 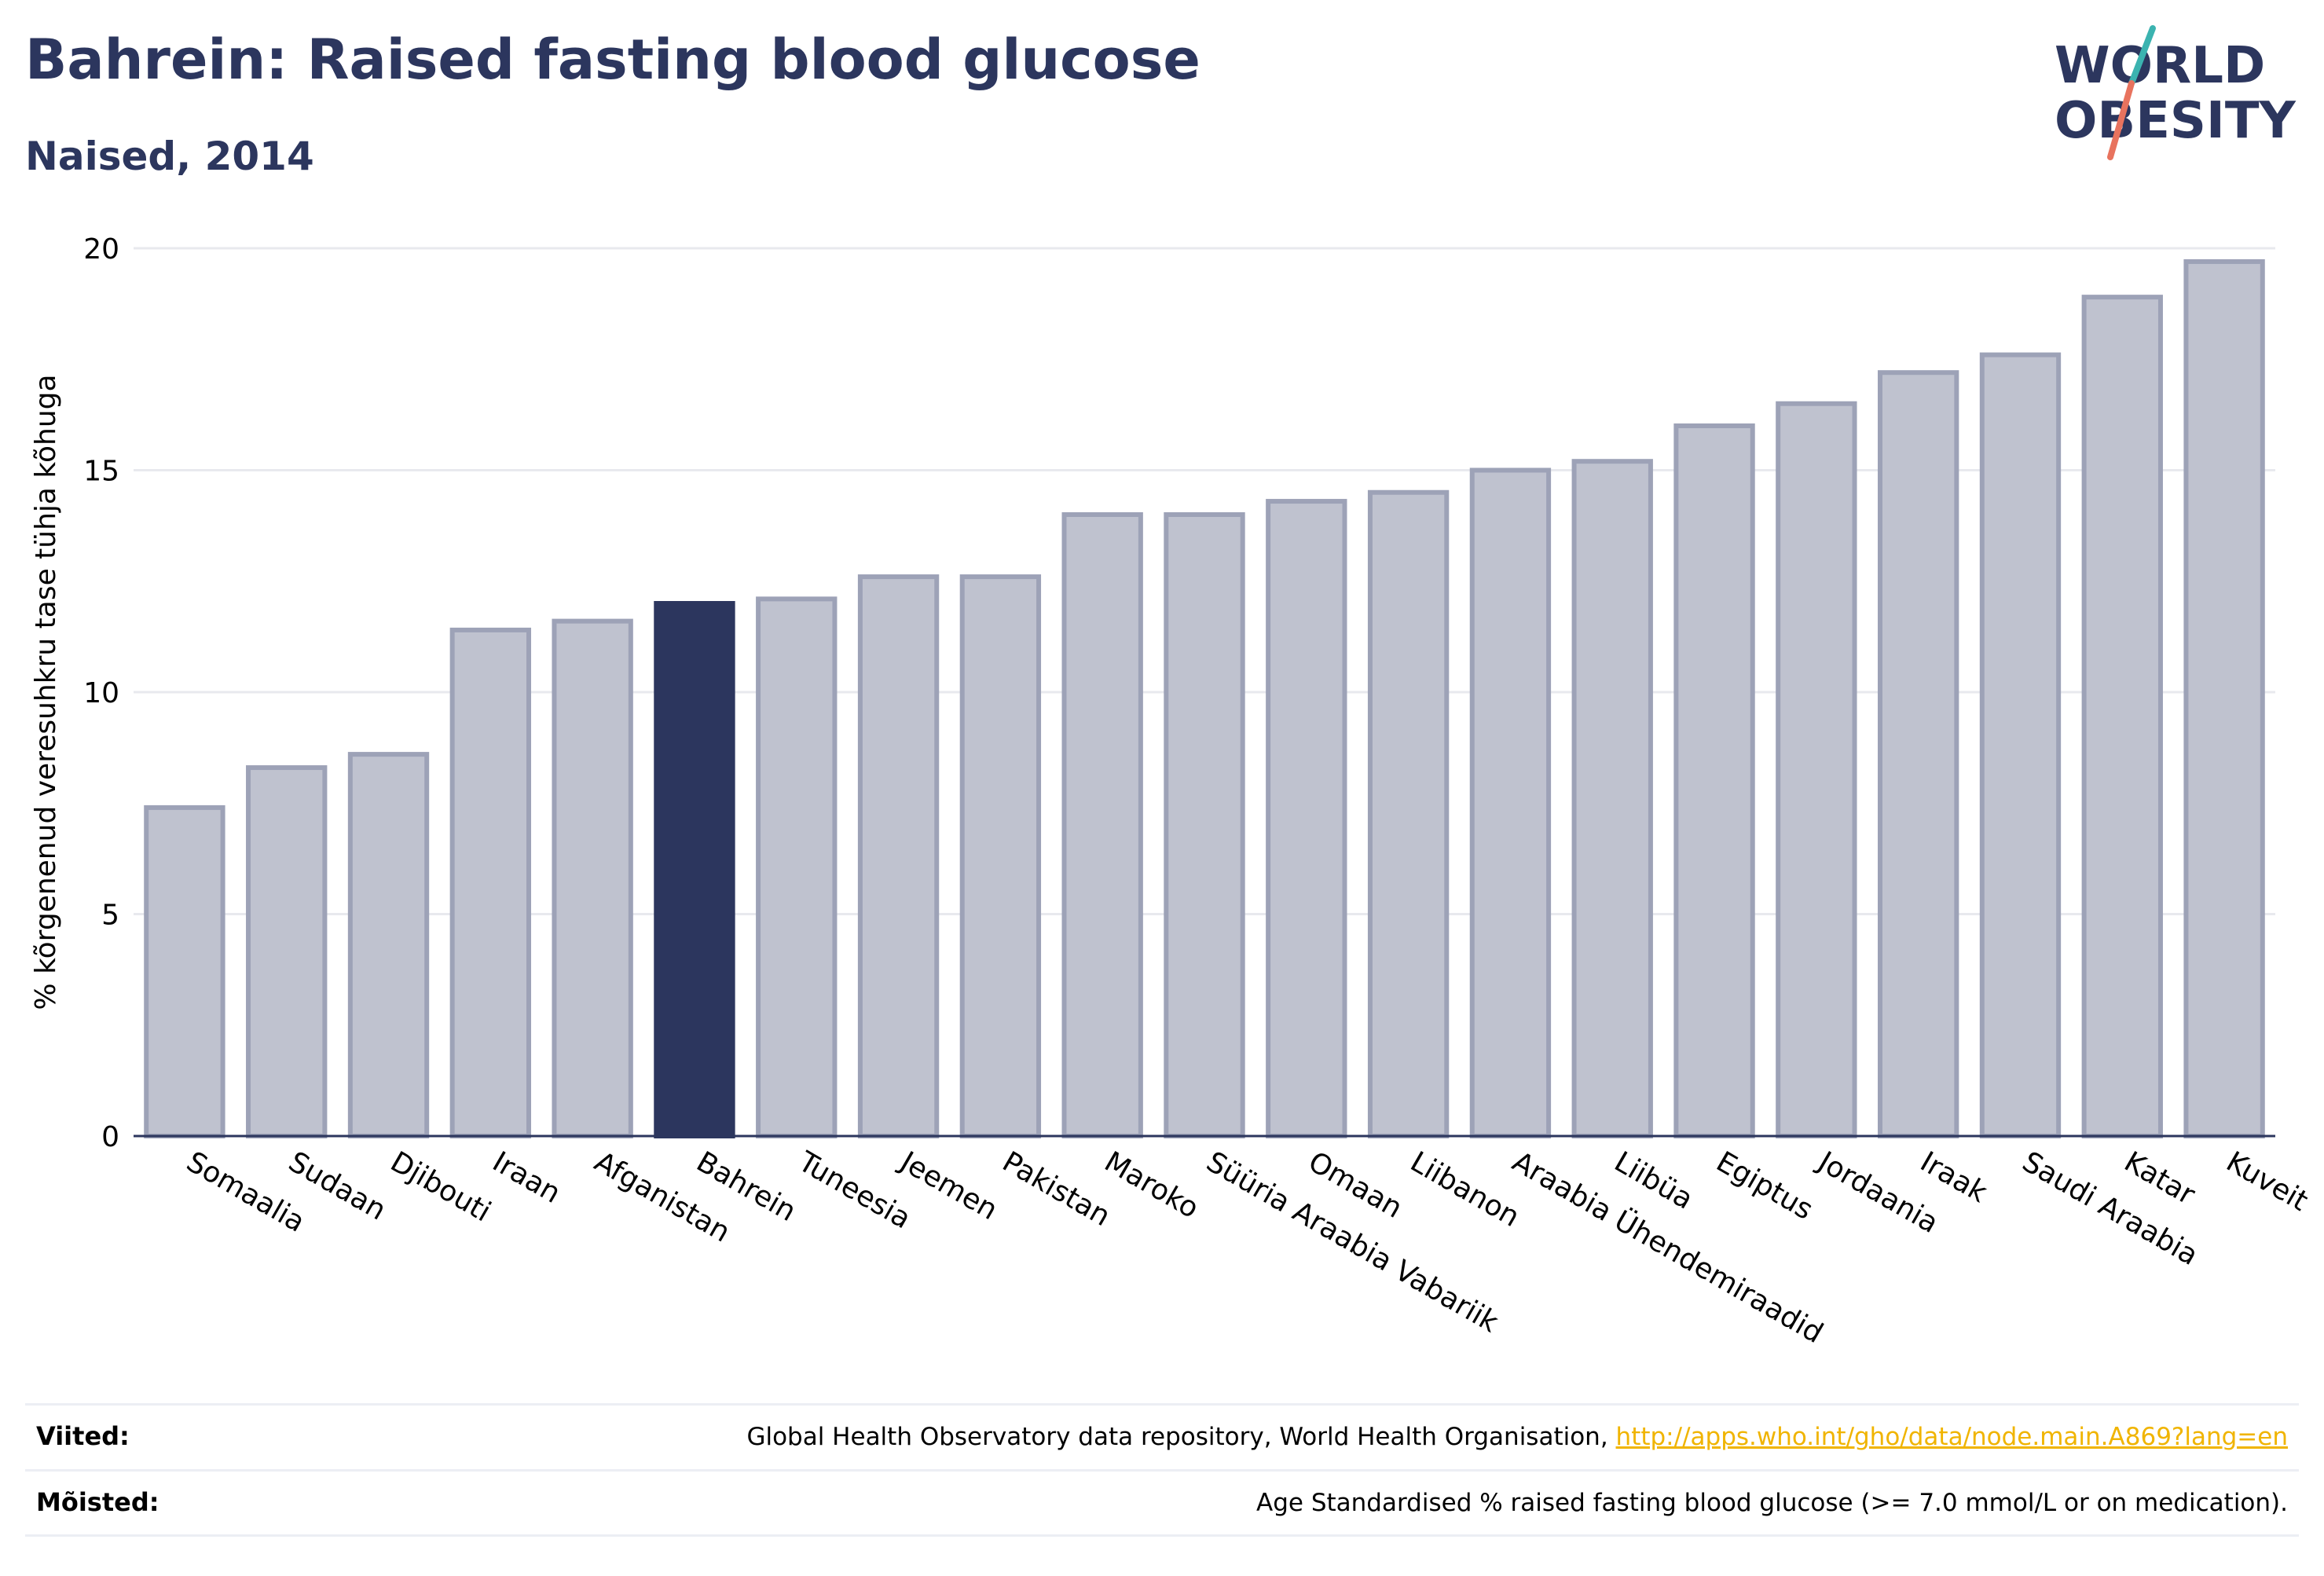 I want to click on x-tick-label: Djibouti, so click(x=440, y=1186).